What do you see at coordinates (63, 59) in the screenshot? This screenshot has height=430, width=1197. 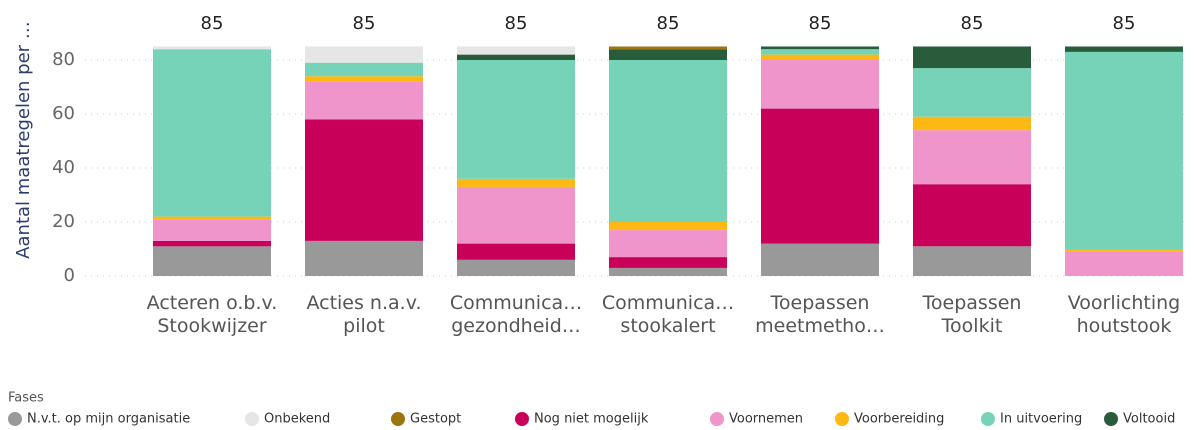 I see `y-tick-label: 80` at bounding box center [63, 59].